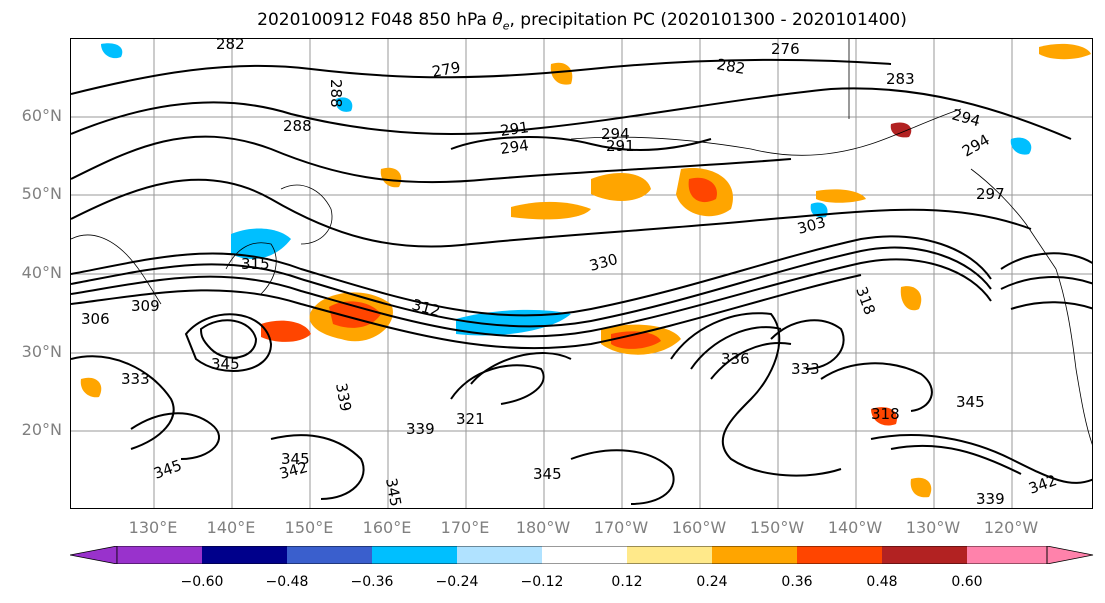 This screenshot has height=603, width=1105. What do you see at coordinates (470, 419) in the screenshot?
I see `contour-label: 321` at bounding box center [470, 419].